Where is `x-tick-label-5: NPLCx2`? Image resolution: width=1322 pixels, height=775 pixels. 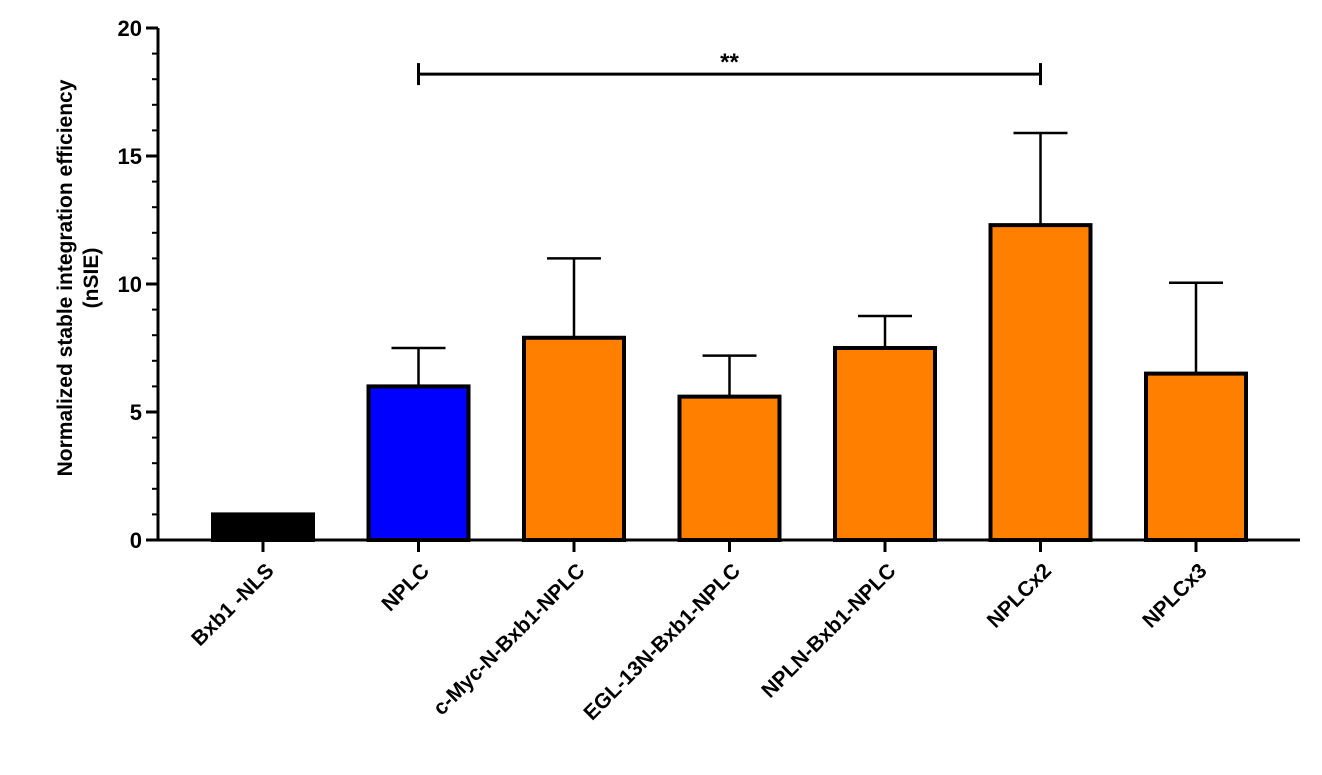 x-tick-label-5: NPLCx2 is located at coordinates (1019, 595).